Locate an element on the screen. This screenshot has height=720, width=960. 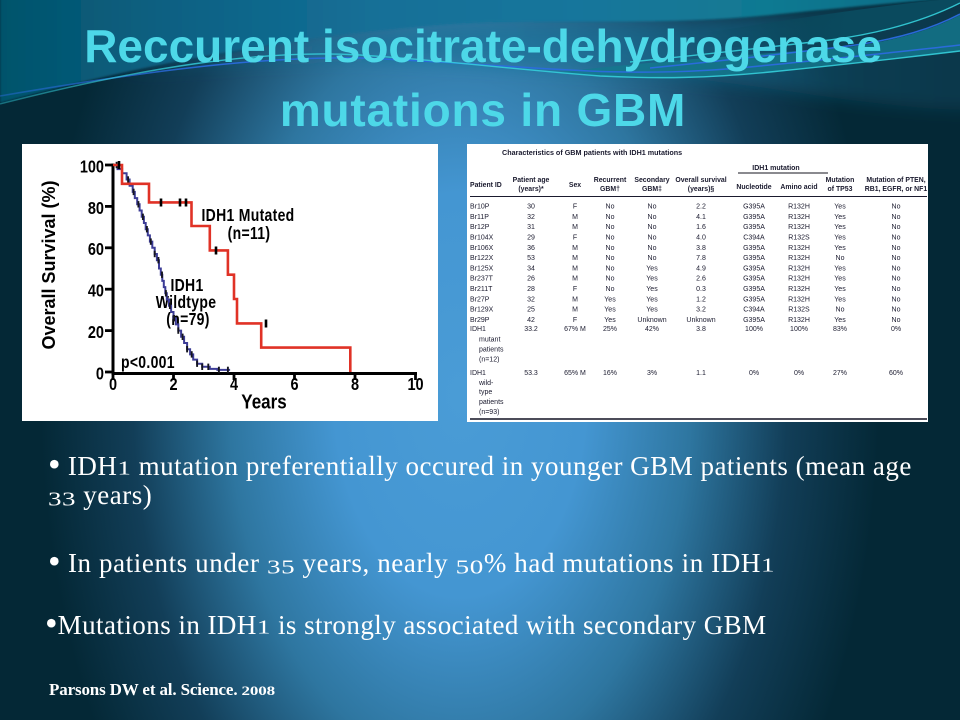
svg-text: (n=93) is located at coordinates (489, 412).